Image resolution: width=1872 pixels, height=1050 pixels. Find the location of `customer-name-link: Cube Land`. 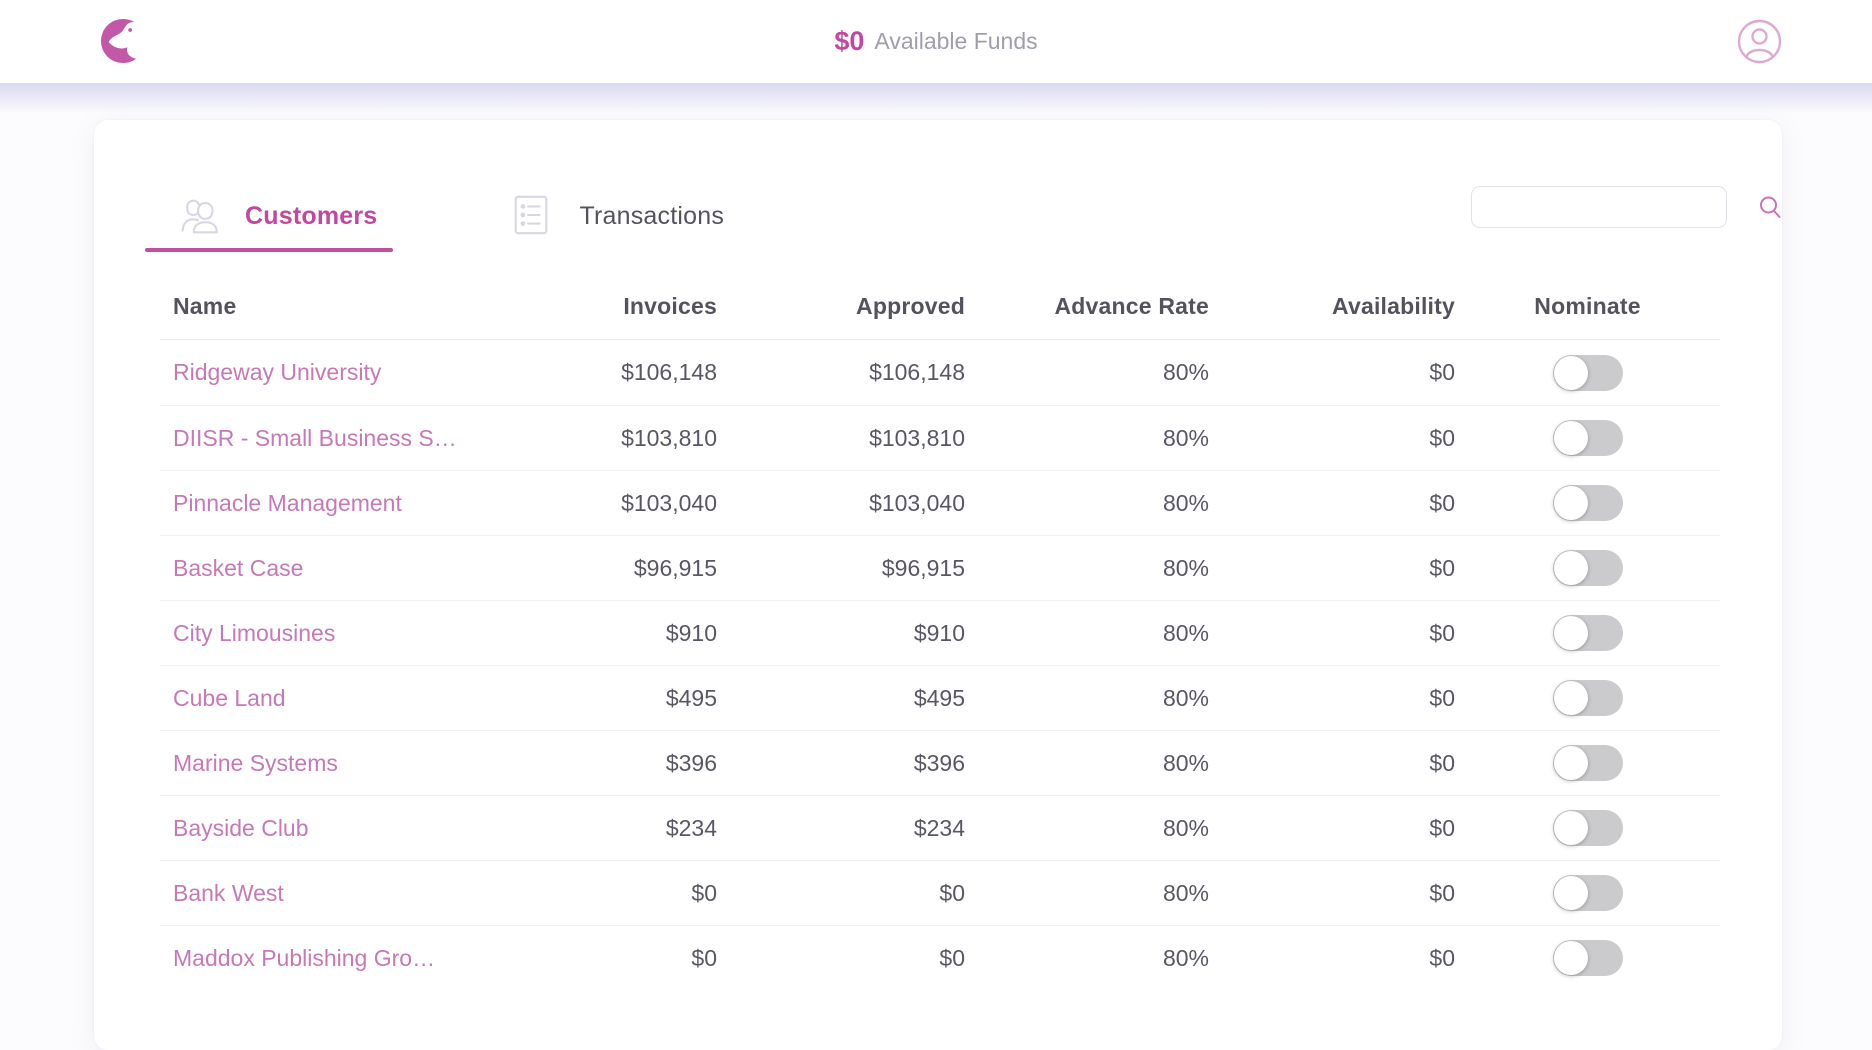

customer-name-link: Cube Land is located at coordinates (229, 697).